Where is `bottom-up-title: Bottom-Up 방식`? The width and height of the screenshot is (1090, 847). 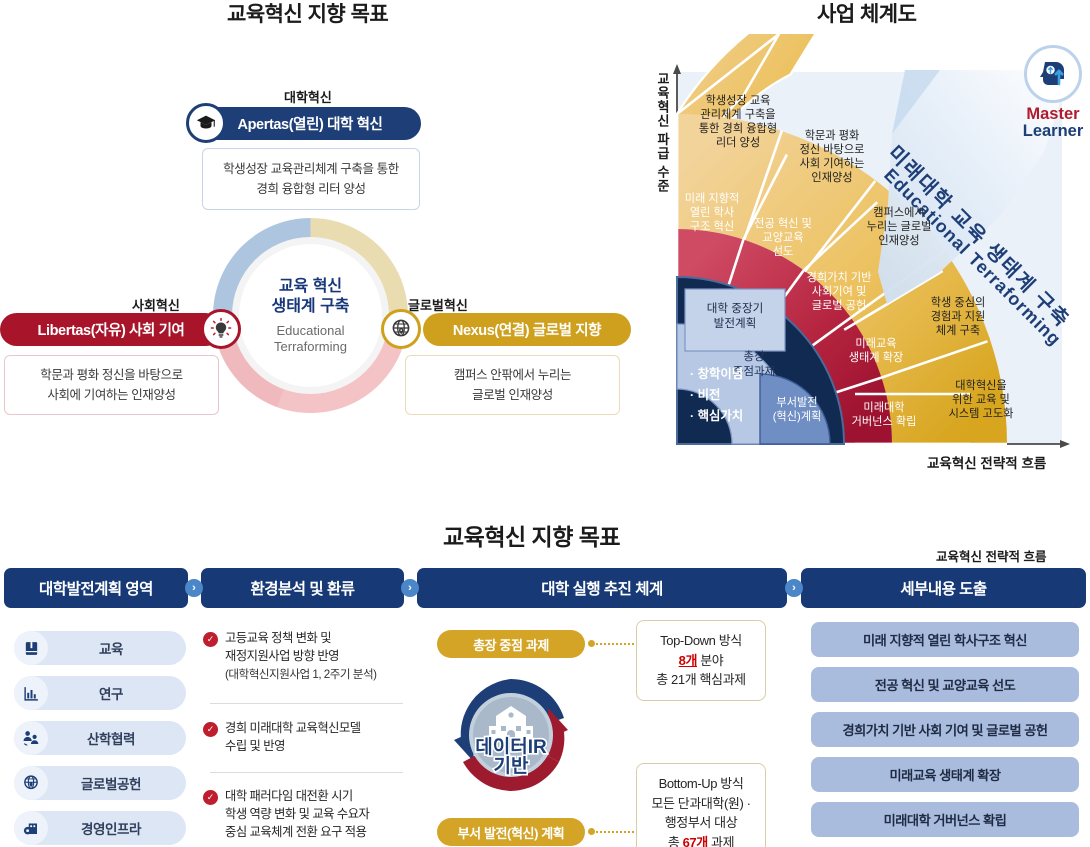
bottom-up-title: Bottom-Up 방식 is located at coordinates (701, 783).